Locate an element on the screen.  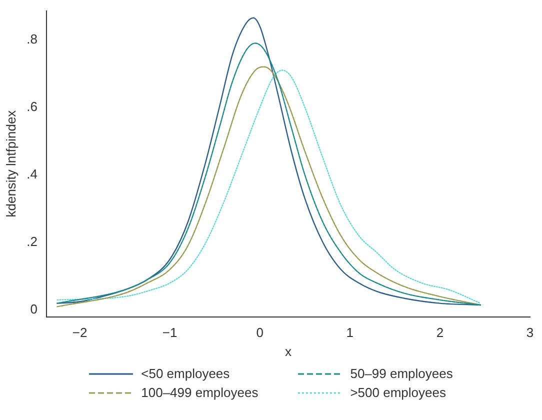
y-tick-label: .2 is located at coordinates (32, 242).